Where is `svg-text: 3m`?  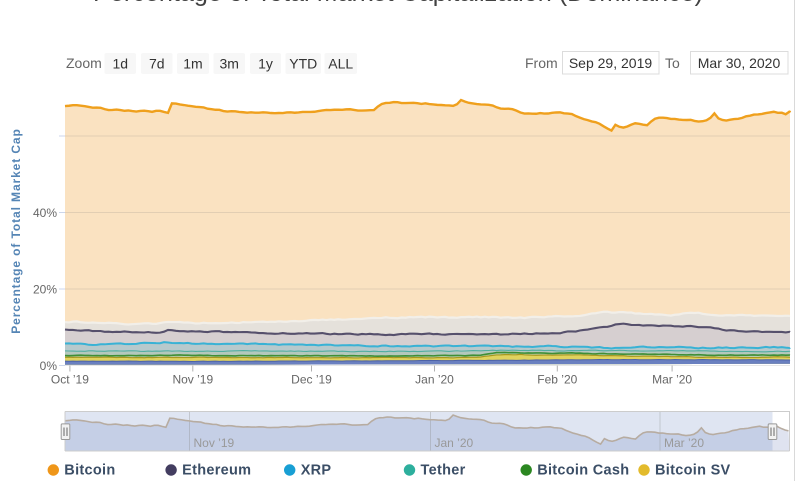 svg-text: 3m is located at coordinates (229, 64).